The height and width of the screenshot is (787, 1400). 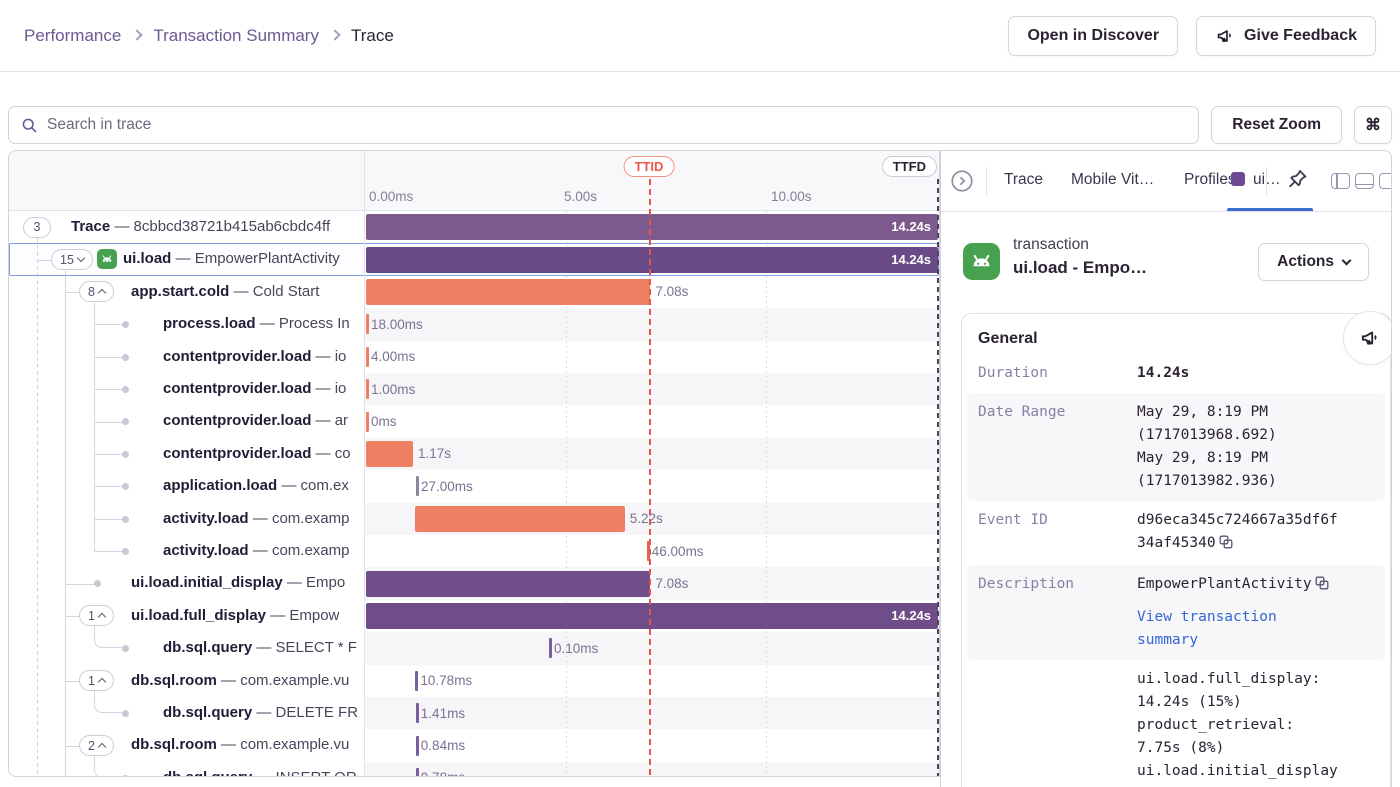 I want to click on axis-tick-2: 10.00s, so click(x=791, y=196).